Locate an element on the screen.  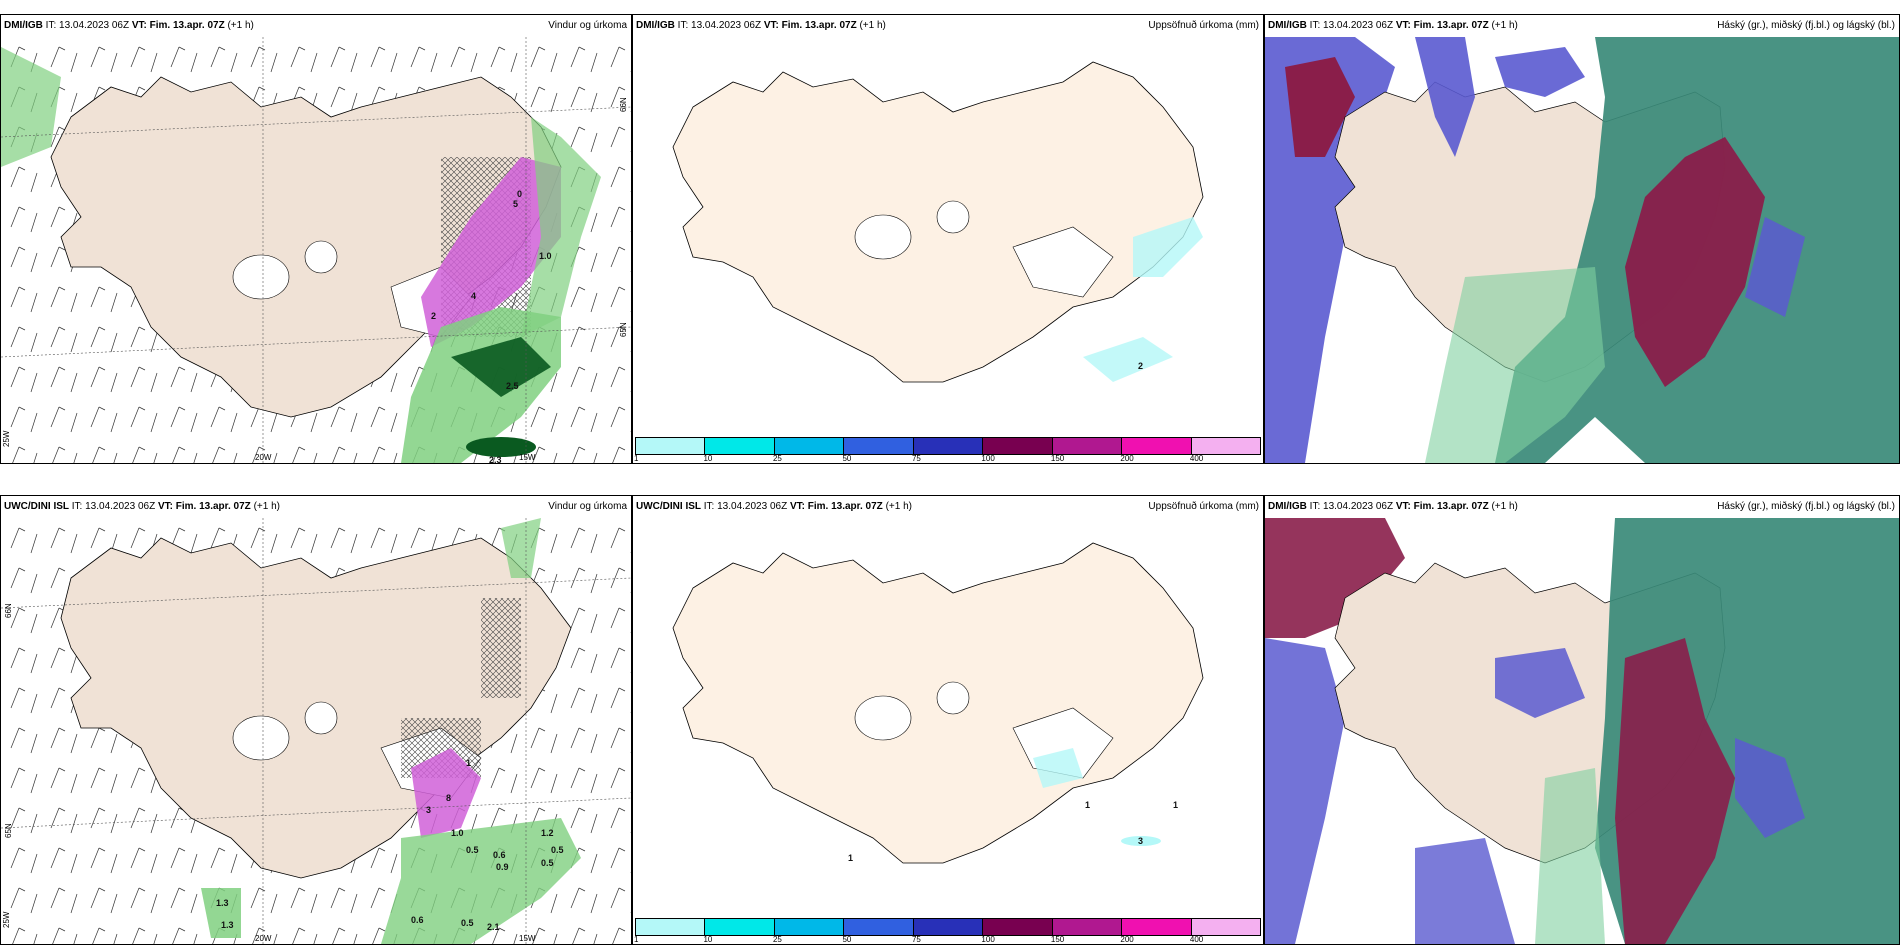
colorbar: 1 10 25 50 75 100 150 200 400 is located at coordinates (948, 930).